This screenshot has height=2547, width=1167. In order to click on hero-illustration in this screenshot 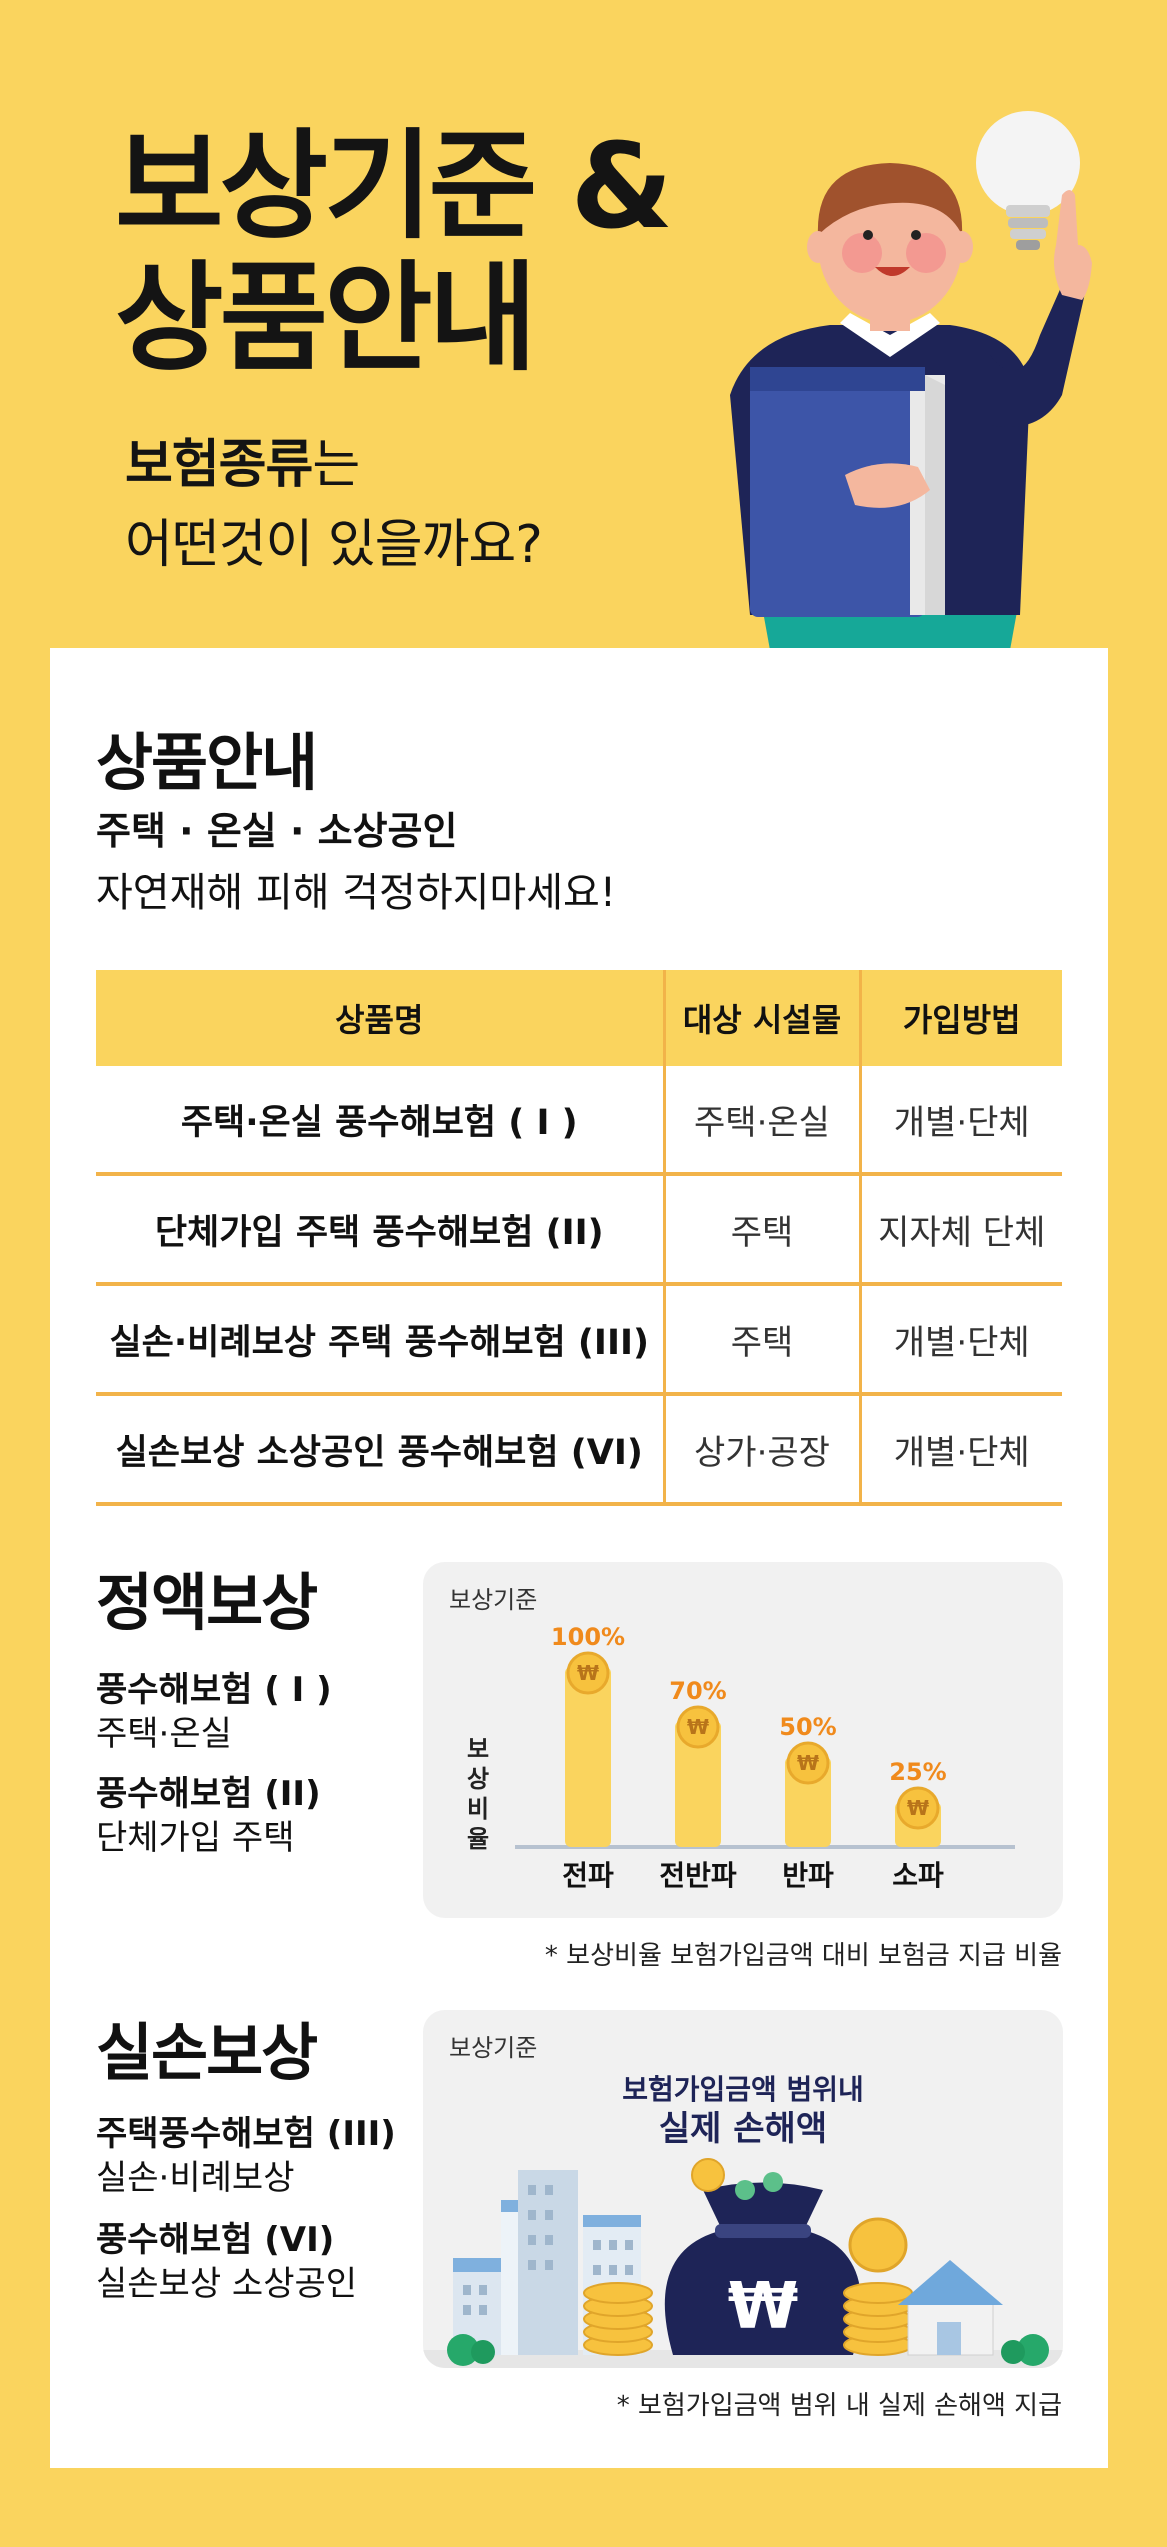, I will do `click(911, 380)`.